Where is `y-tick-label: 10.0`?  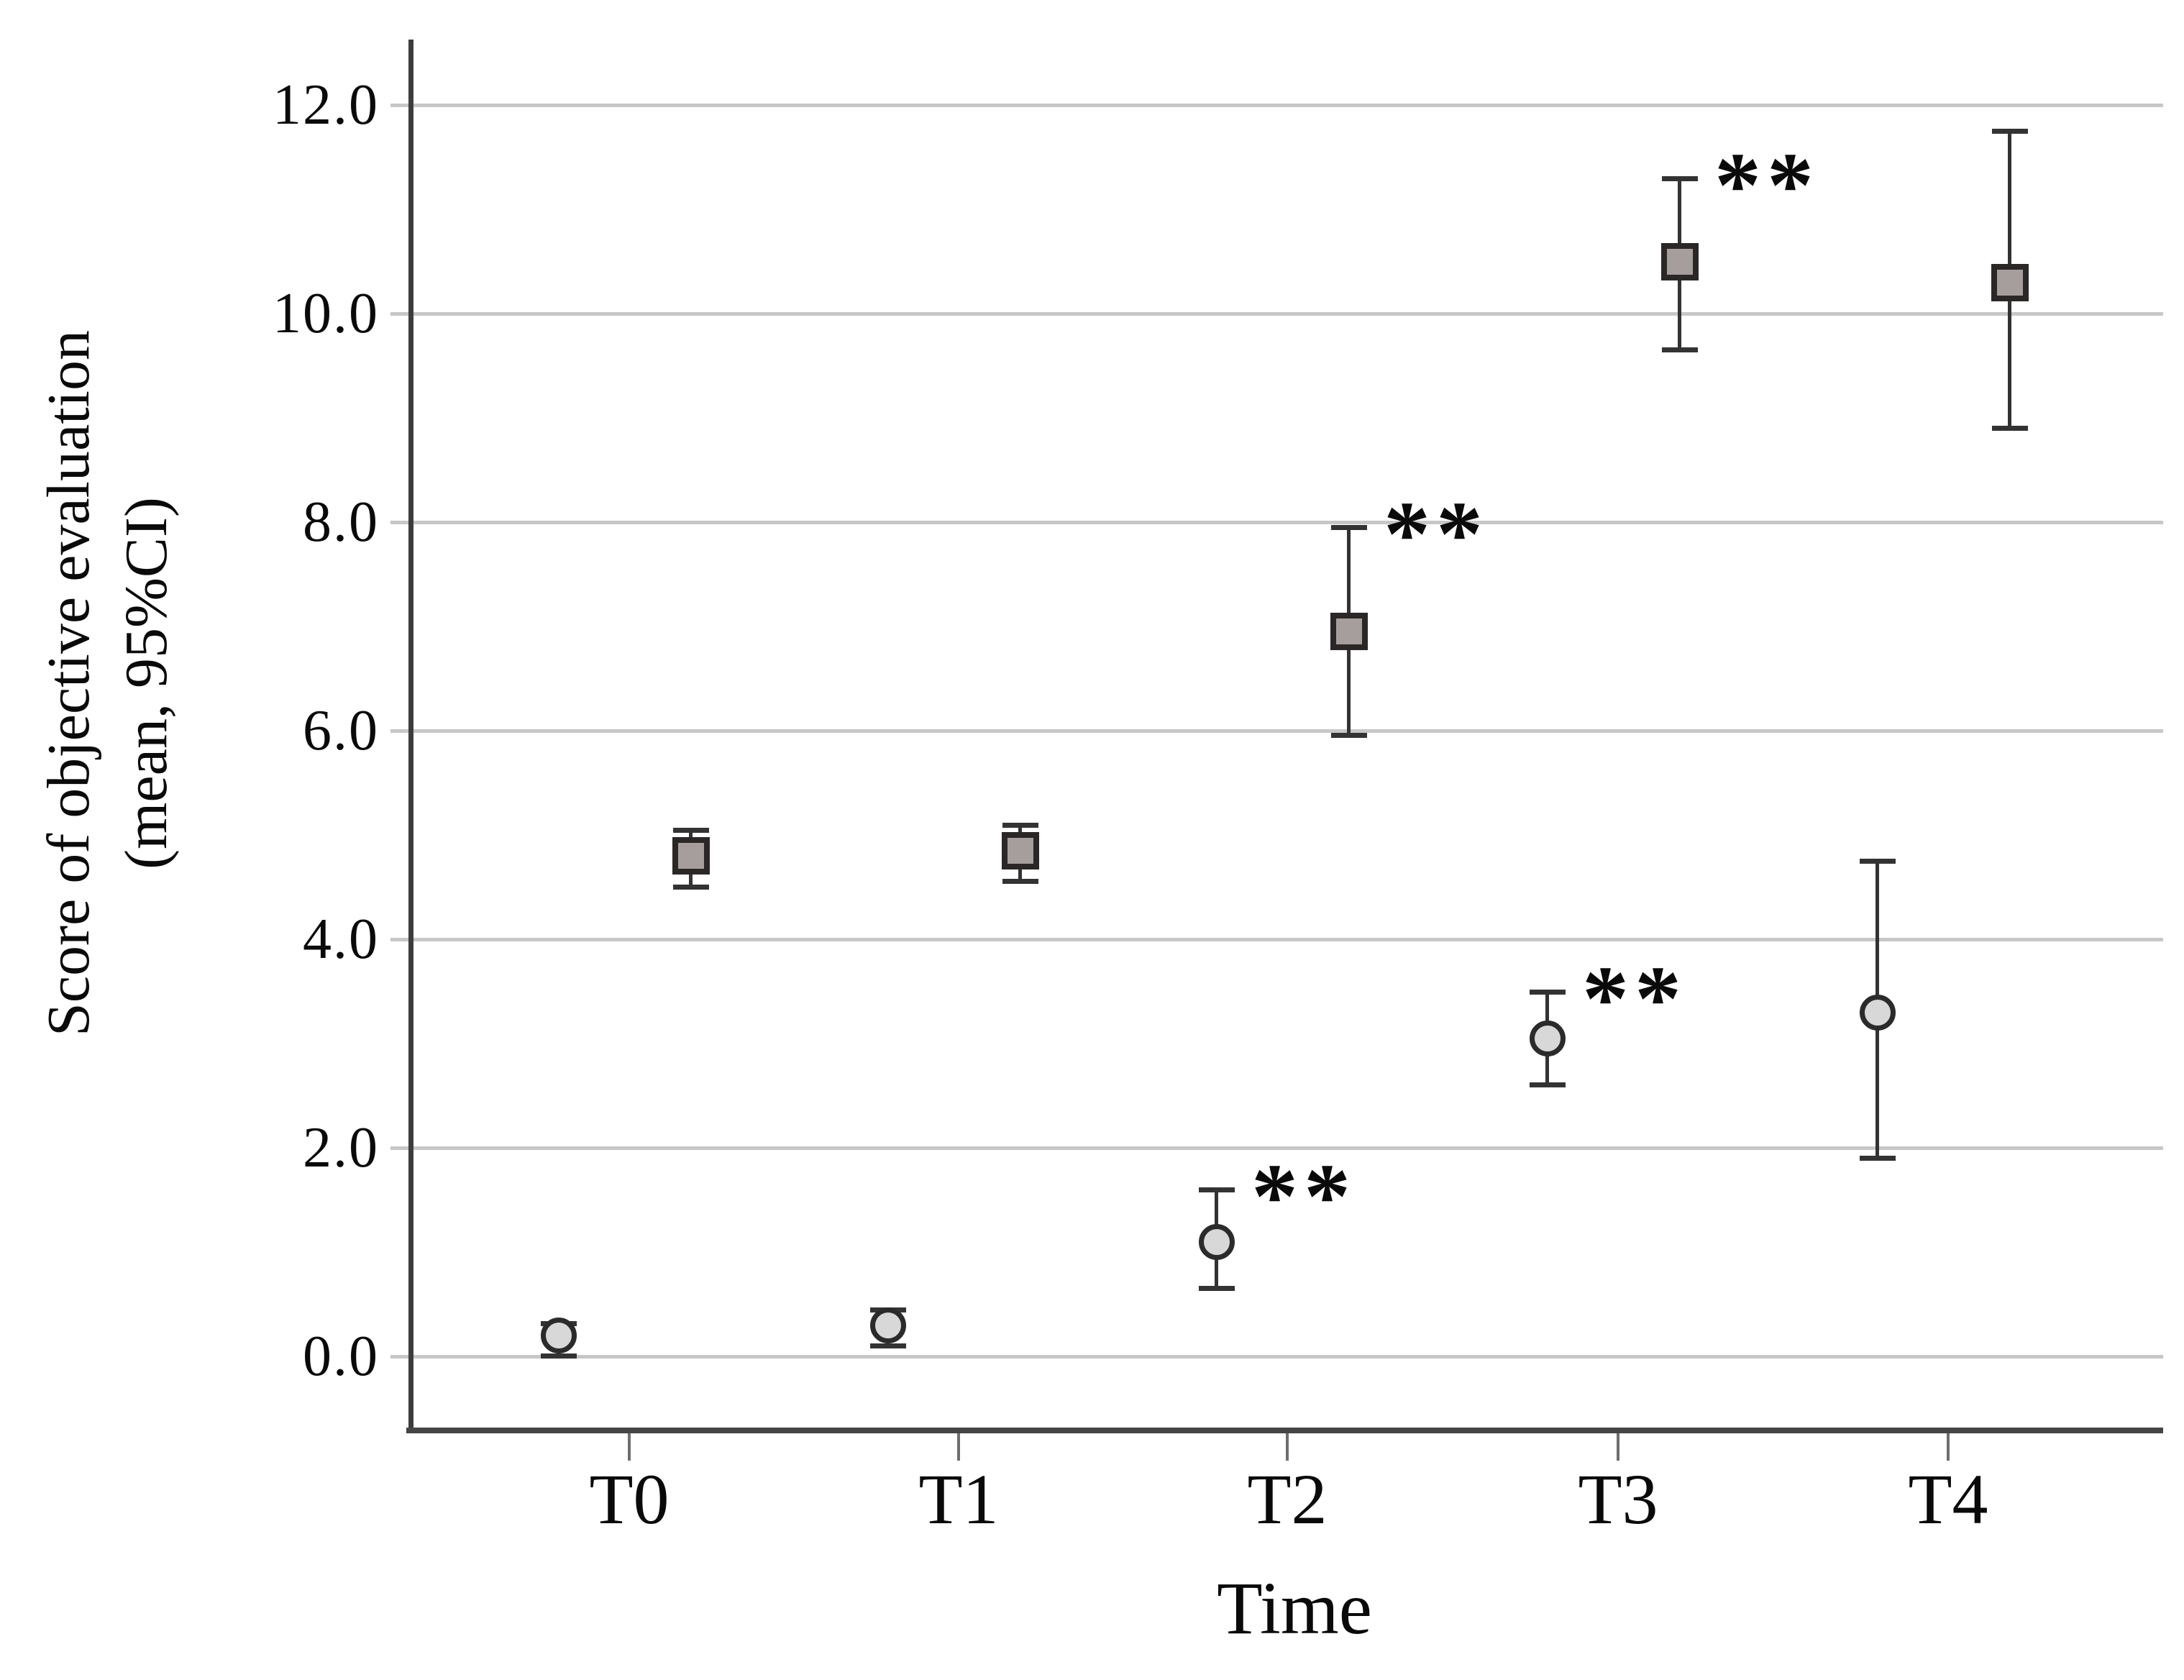
y-tick-label: 10.0 is located at coordinates (326, 313).